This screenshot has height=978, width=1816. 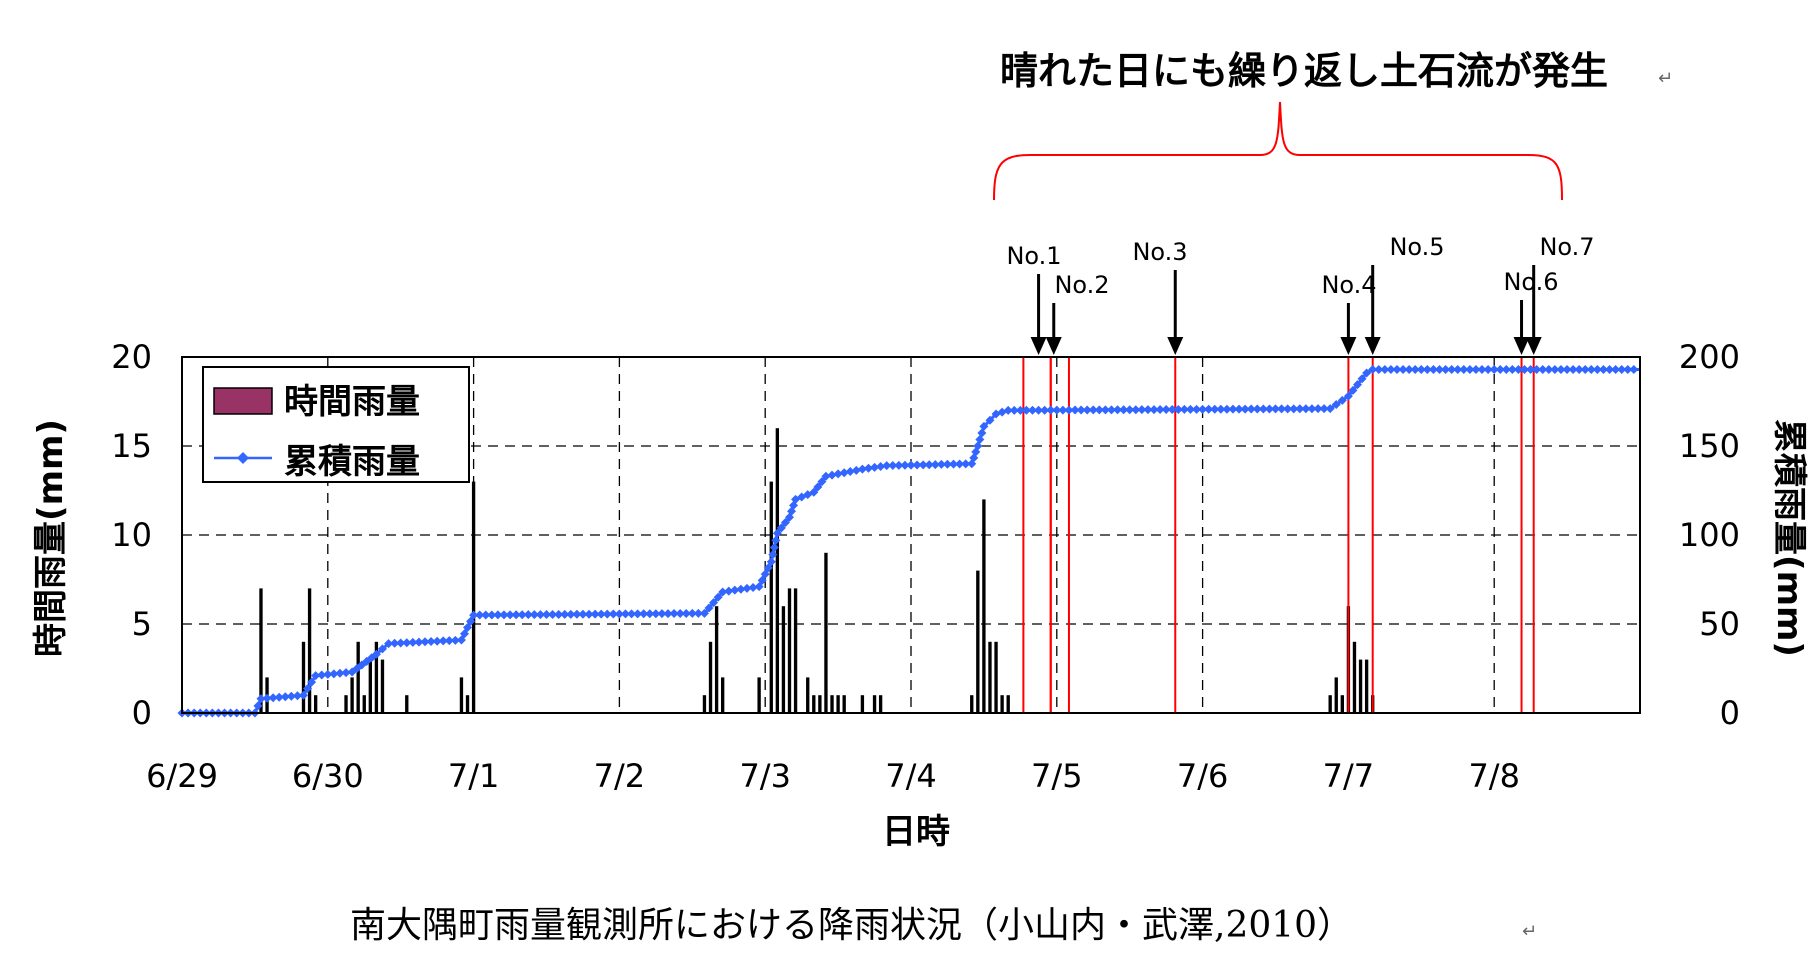 What do you see at coordinates (352, 462) in the screenshot?
I see `legend-label-cumulative: 累積雨量` at bounding box center [352, 462].